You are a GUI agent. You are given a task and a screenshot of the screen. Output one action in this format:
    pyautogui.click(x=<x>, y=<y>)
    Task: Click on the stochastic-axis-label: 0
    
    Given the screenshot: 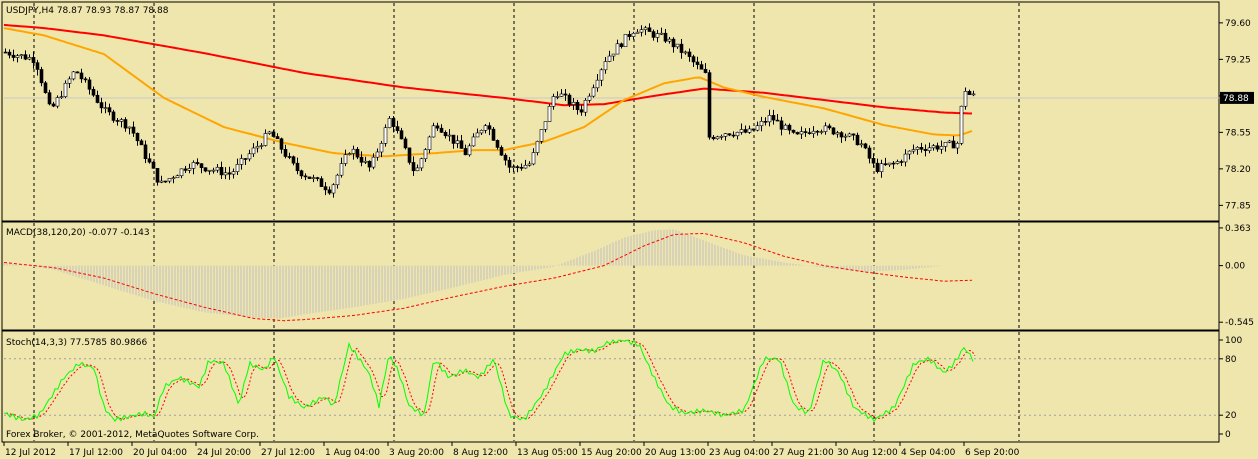 What is the action you would take?
    pyautogui.click(x=1228, y=435)
    